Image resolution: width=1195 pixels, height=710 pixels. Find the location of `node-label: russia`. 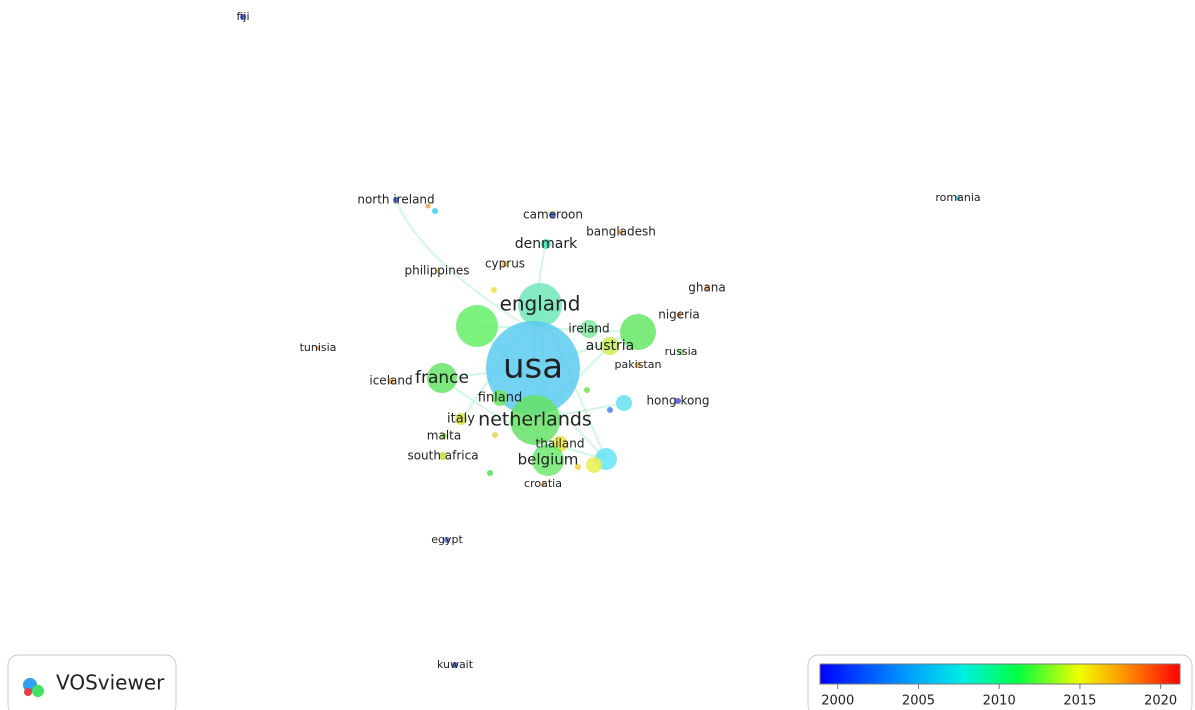

node-label: russia is located at coordinates (681, 351).